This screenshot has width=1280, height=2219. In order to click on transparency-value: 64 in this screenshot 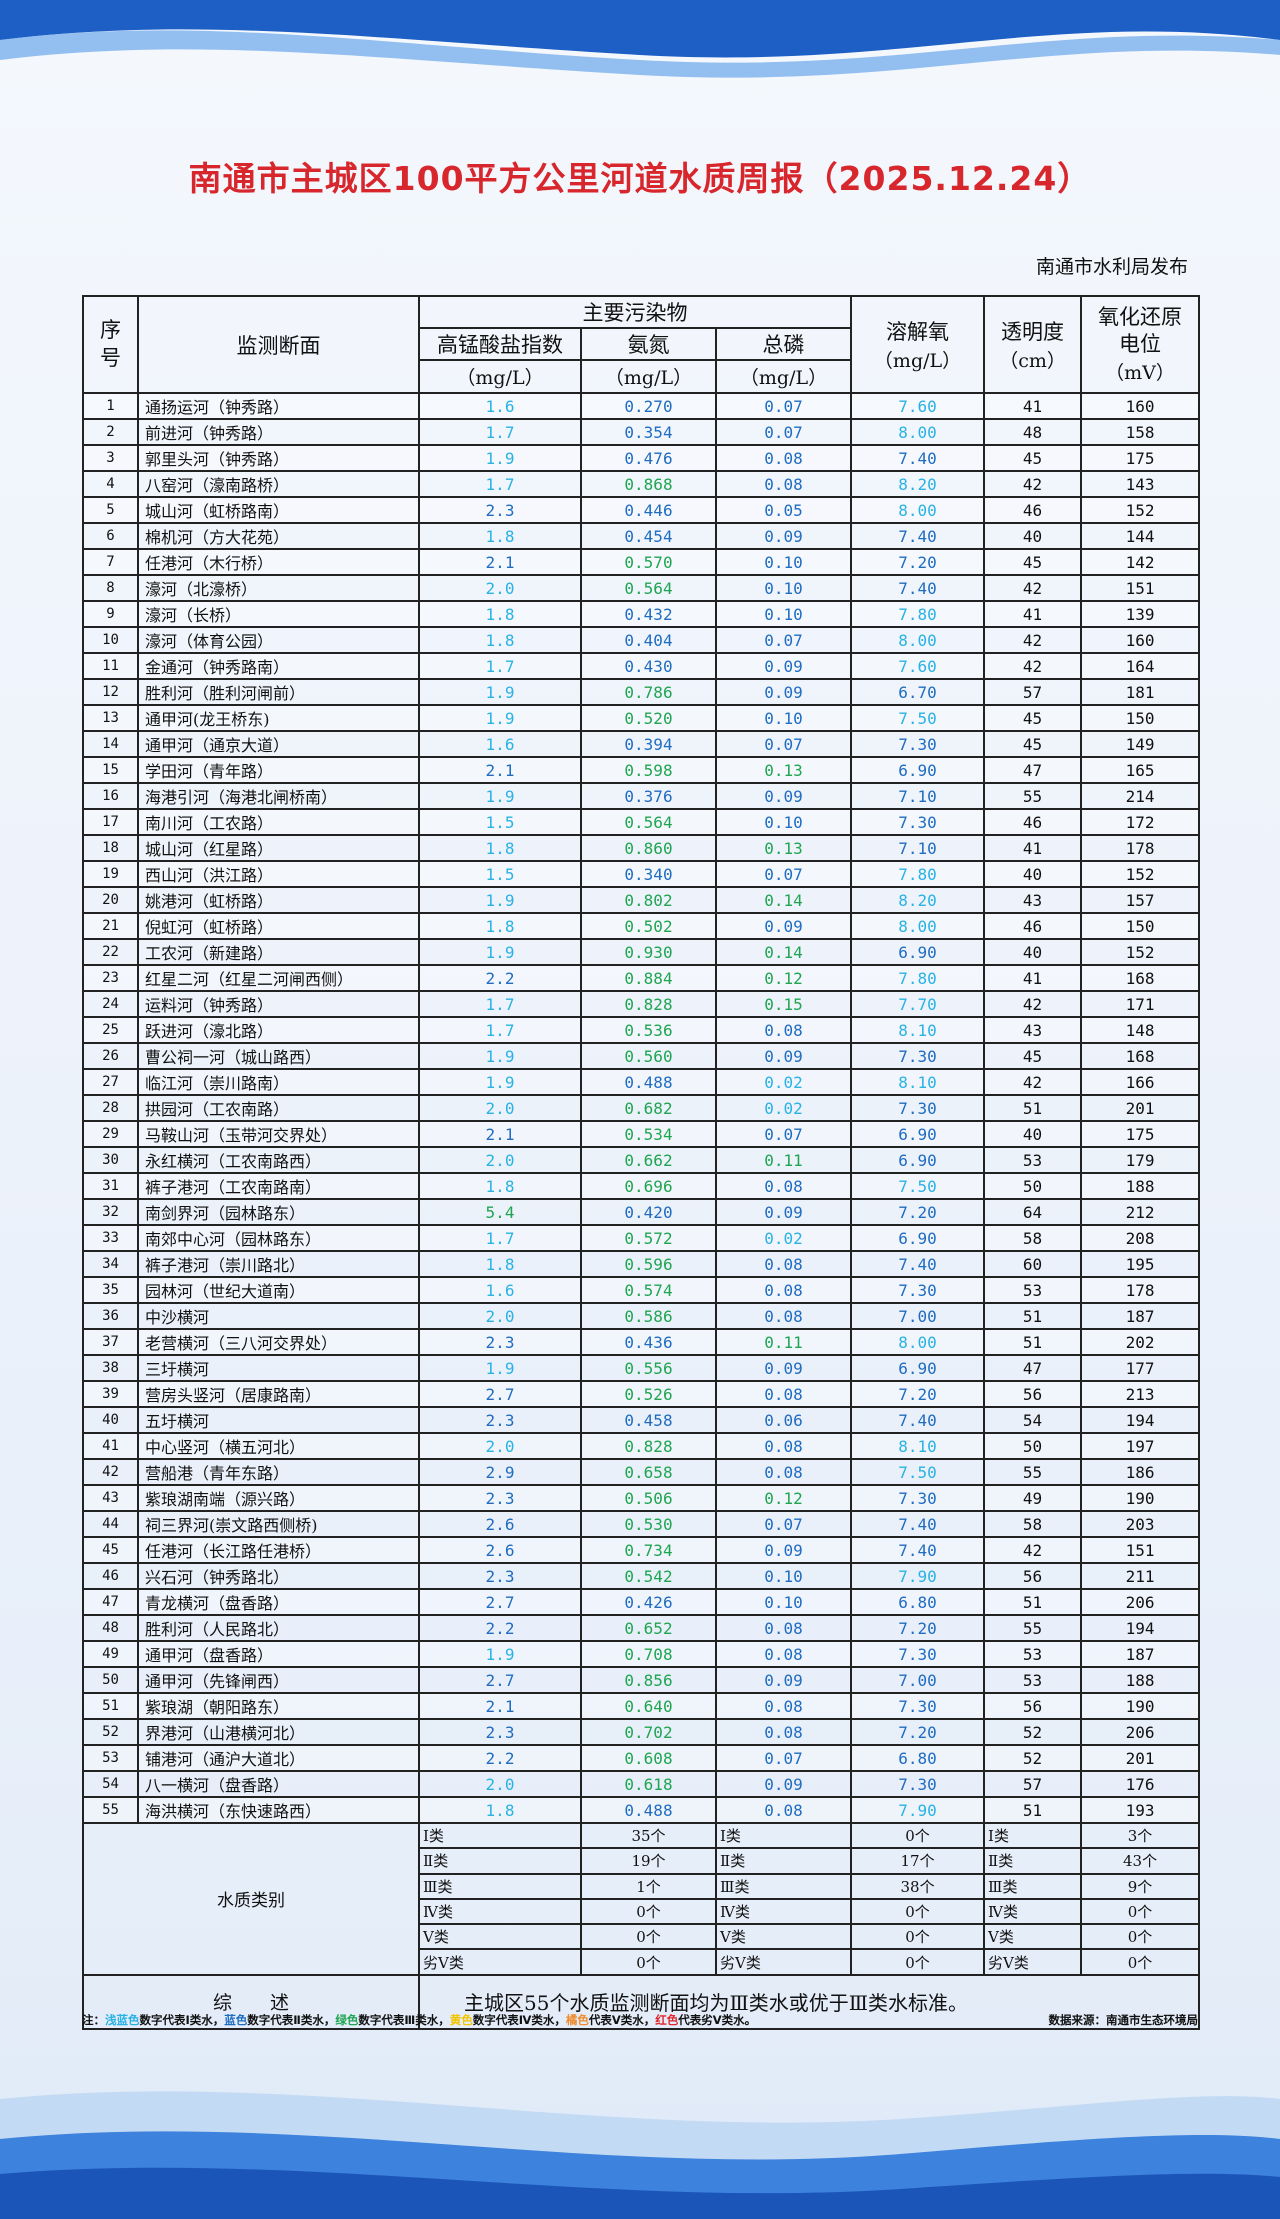, I will do `click(1033, 1212)`.